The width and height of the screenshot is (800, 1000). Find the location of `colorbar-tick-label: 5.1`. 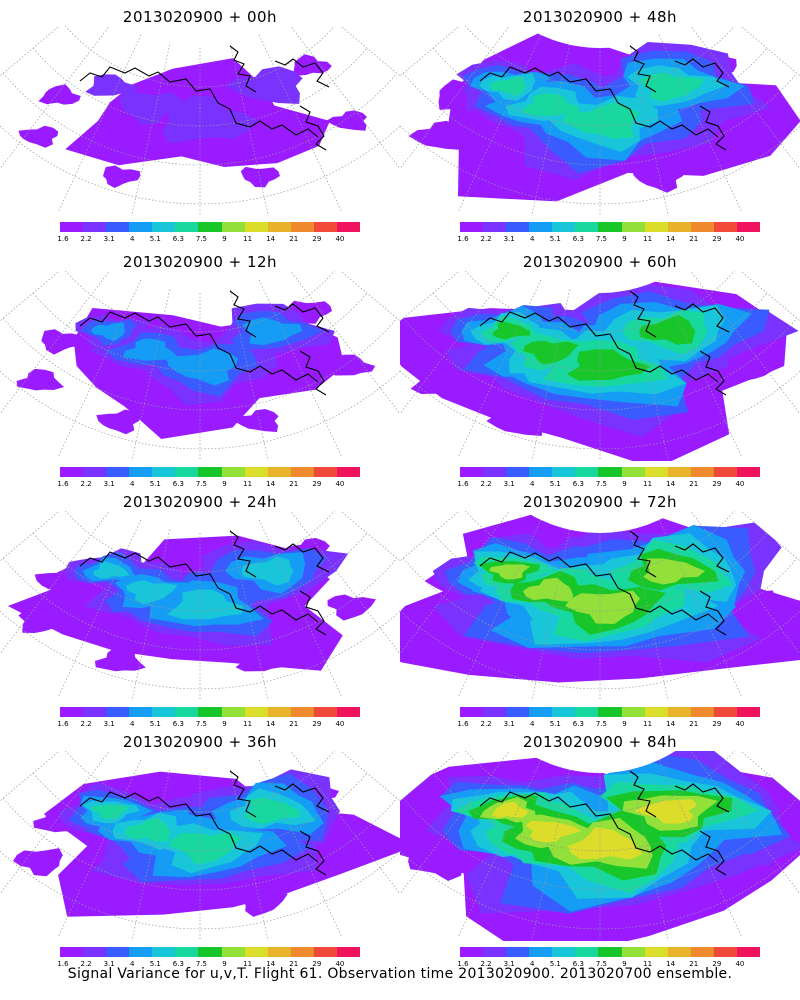

colorbar-tick-label: 5.1 is located at coordinates (155, 484).